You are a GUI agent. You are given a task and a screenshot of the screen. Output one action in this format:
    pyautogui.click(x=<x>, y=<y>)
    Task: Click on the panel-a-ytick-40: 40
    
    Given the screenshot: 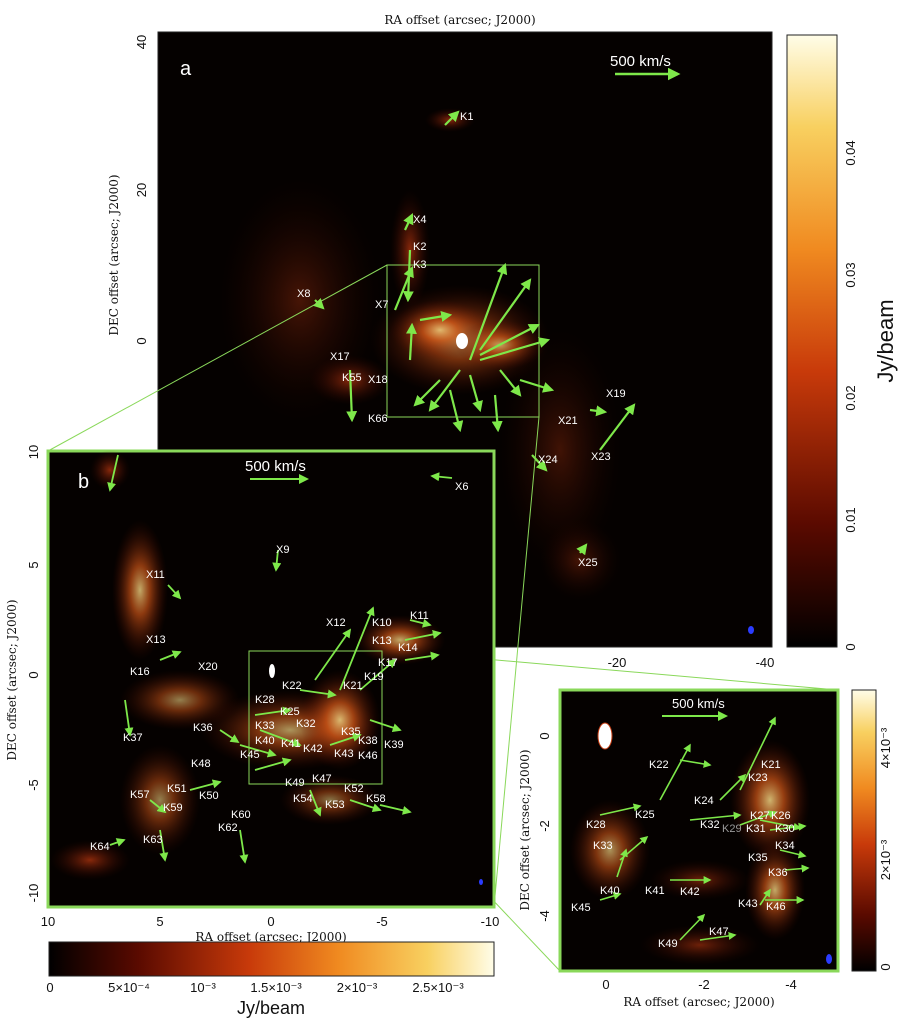 What is the action you would take?
    pyautogui.click(x=141, y=42)
    